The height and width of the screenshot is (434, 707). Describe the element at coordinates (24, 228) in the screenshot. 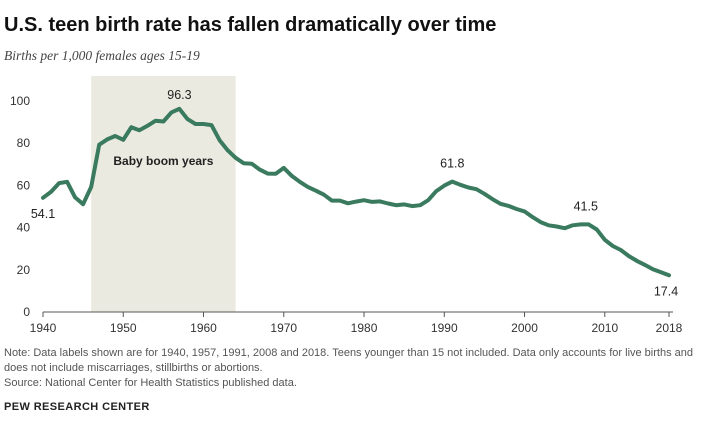

I see `y-tick-label: 40` at that location.